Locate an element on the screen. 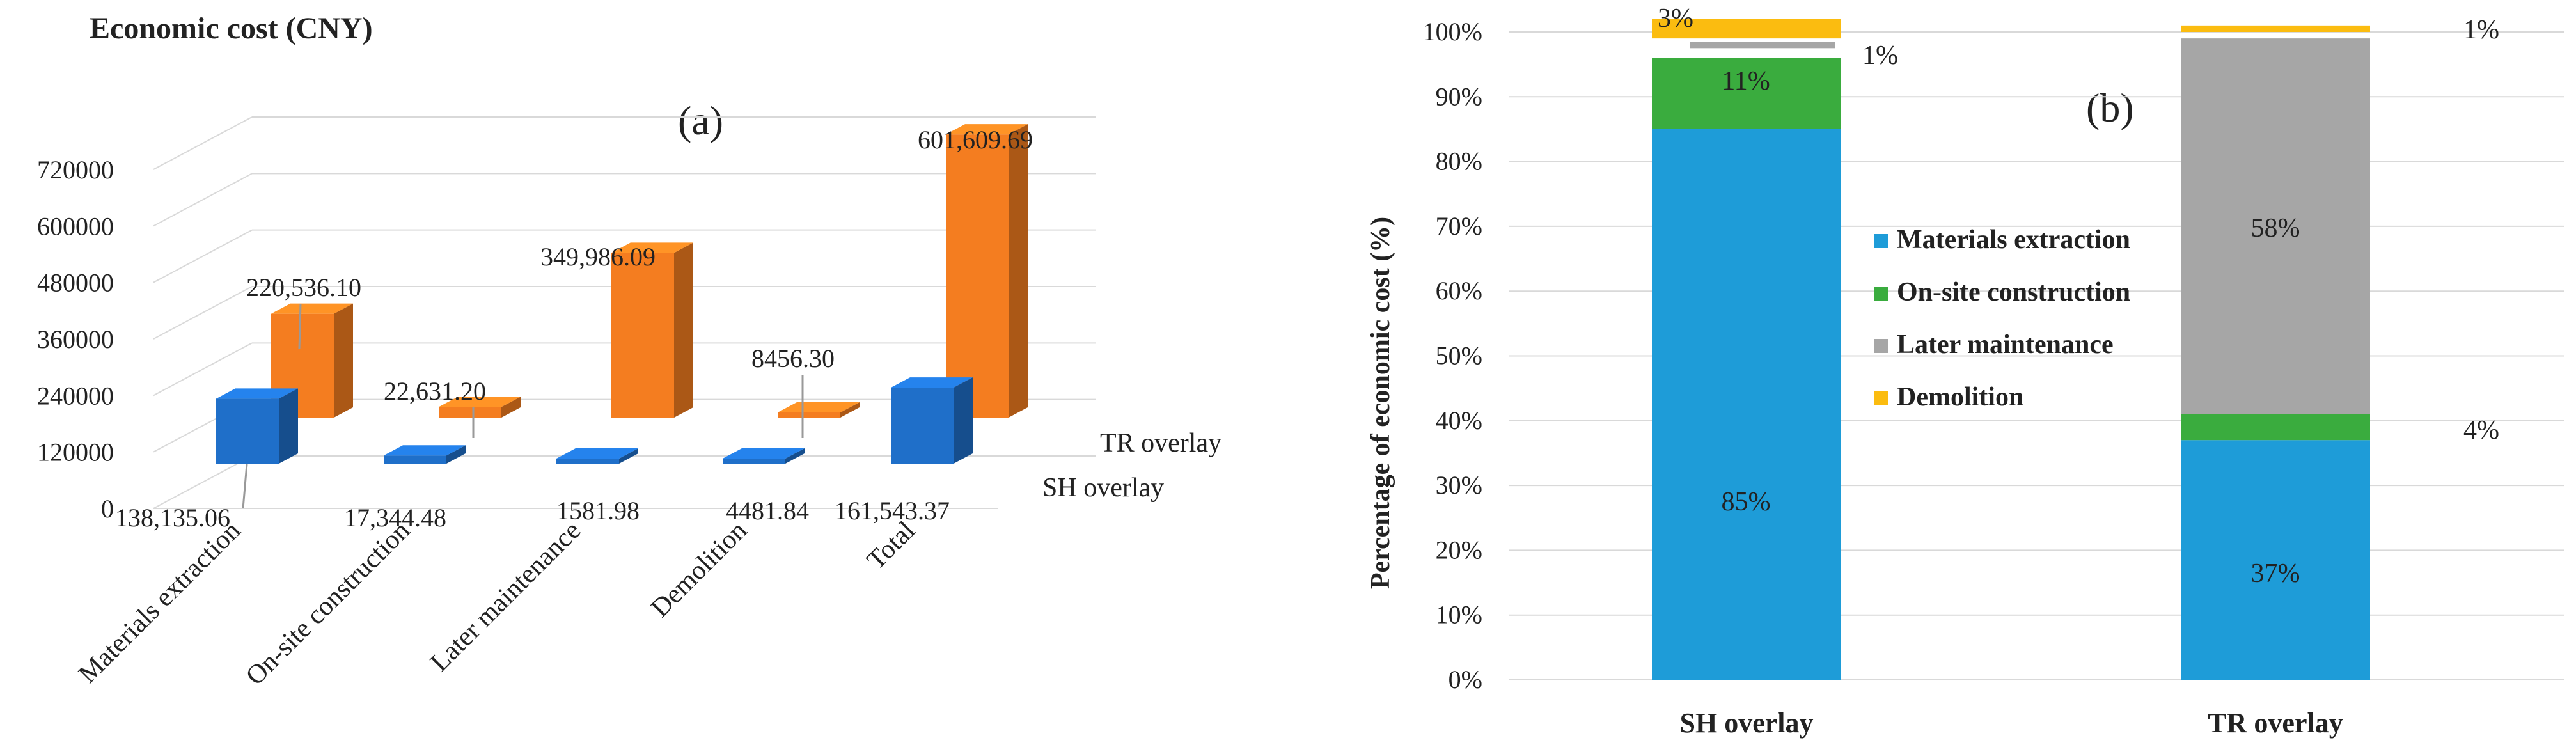 Image resolution: width=2576 pixels, height=754 pixels. y-tick-label: 720000 is located at coordinates (75, 170).